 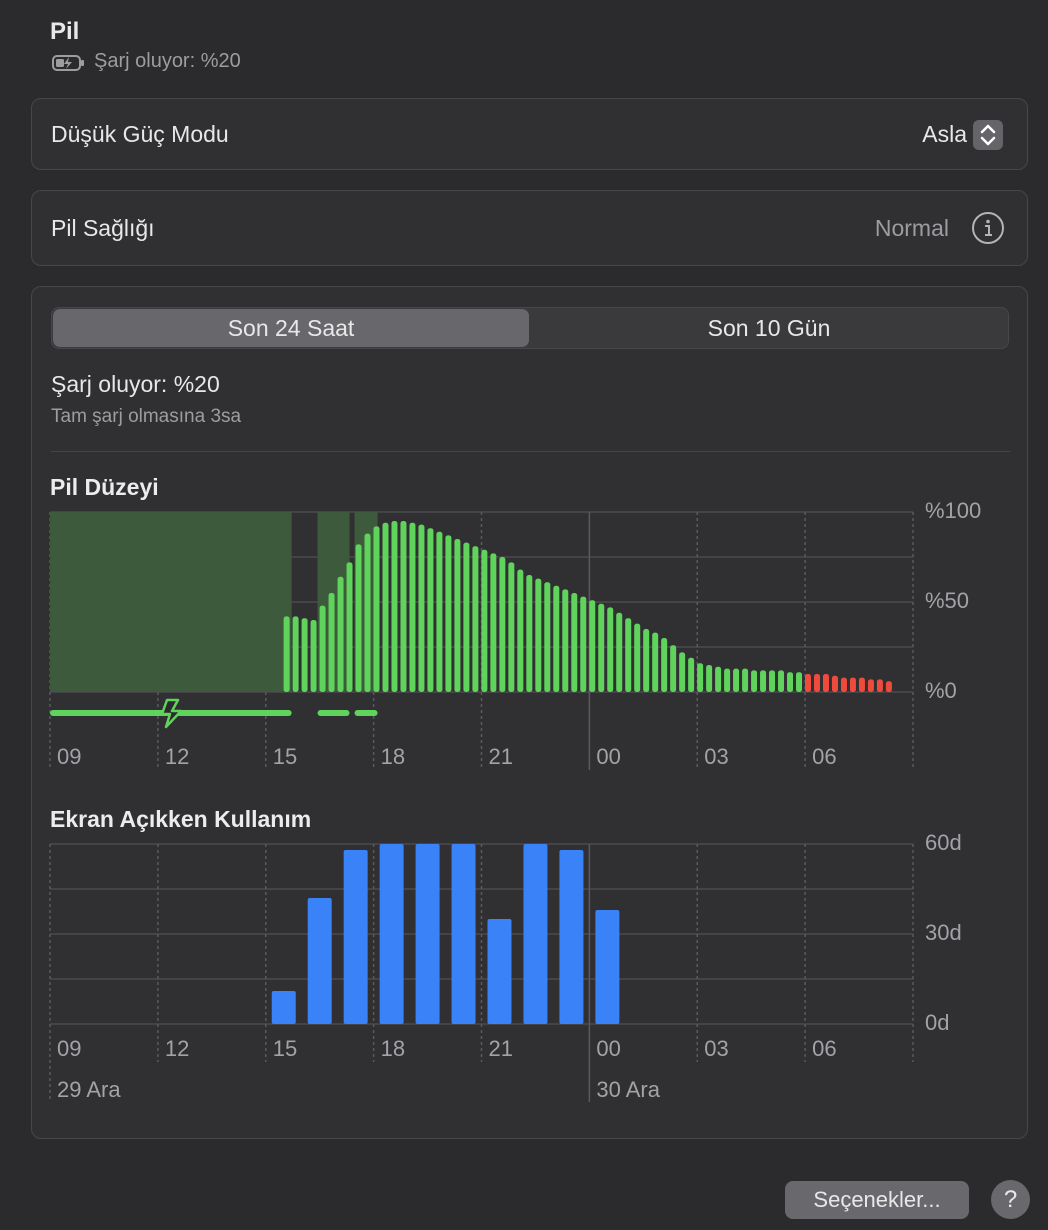 I want to click on y-tick-label: %100, so click(x=953, y=510).